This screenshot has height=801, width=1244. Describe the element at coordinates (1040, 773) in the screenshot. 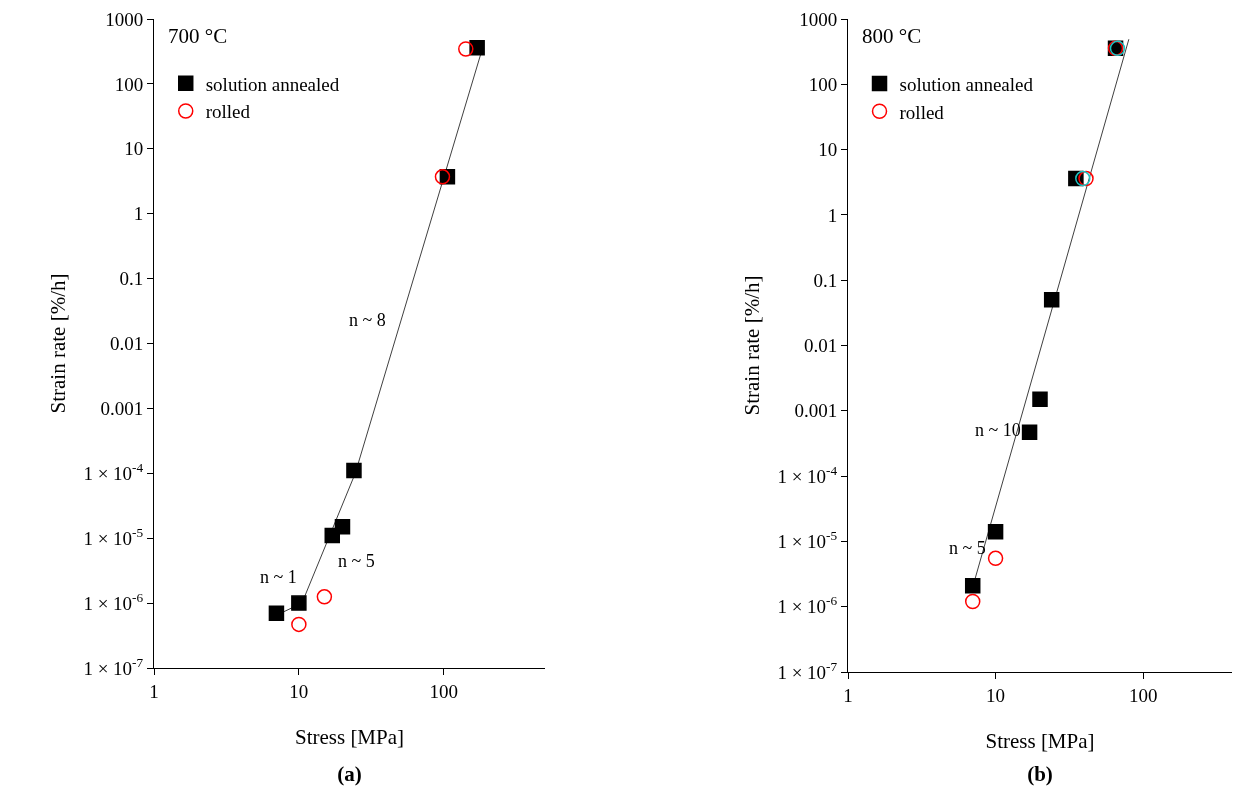

I see `text: (b)` at that location.